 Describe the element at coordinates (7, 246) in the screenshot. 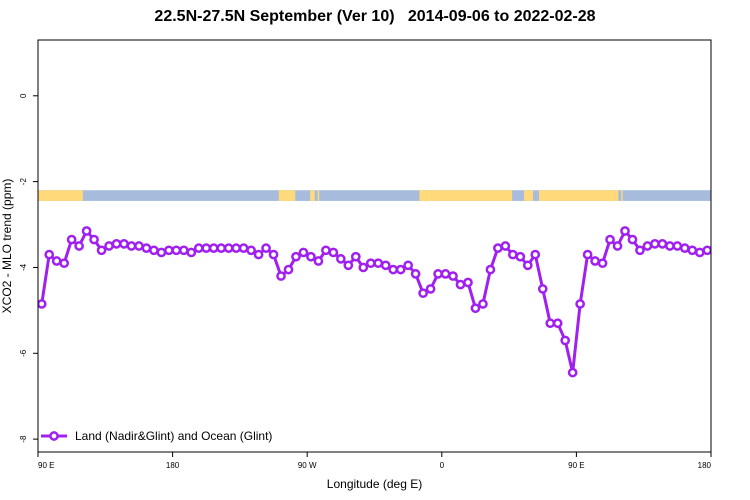

I see `y-axis-label: XCO2 - MLO trend (ppm)` at that location.